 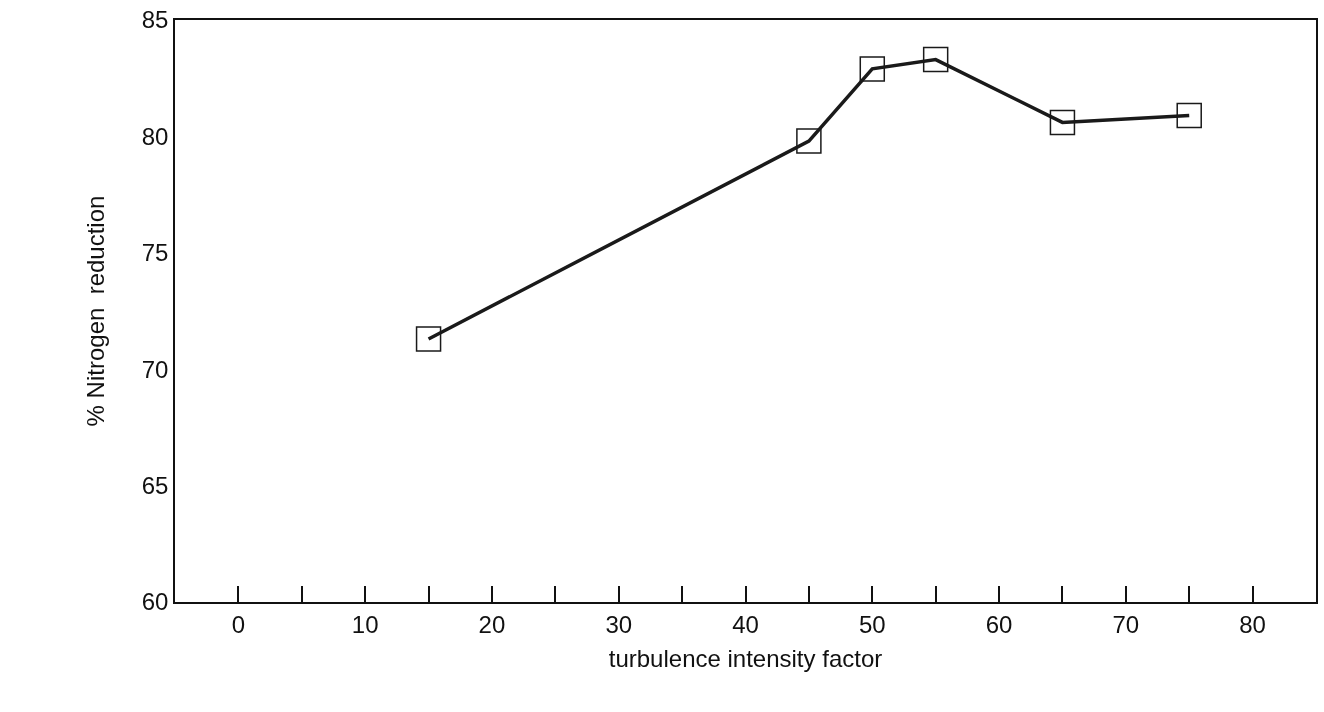 I want to click on y-tick-label: 65, so click(x=155, y=485).